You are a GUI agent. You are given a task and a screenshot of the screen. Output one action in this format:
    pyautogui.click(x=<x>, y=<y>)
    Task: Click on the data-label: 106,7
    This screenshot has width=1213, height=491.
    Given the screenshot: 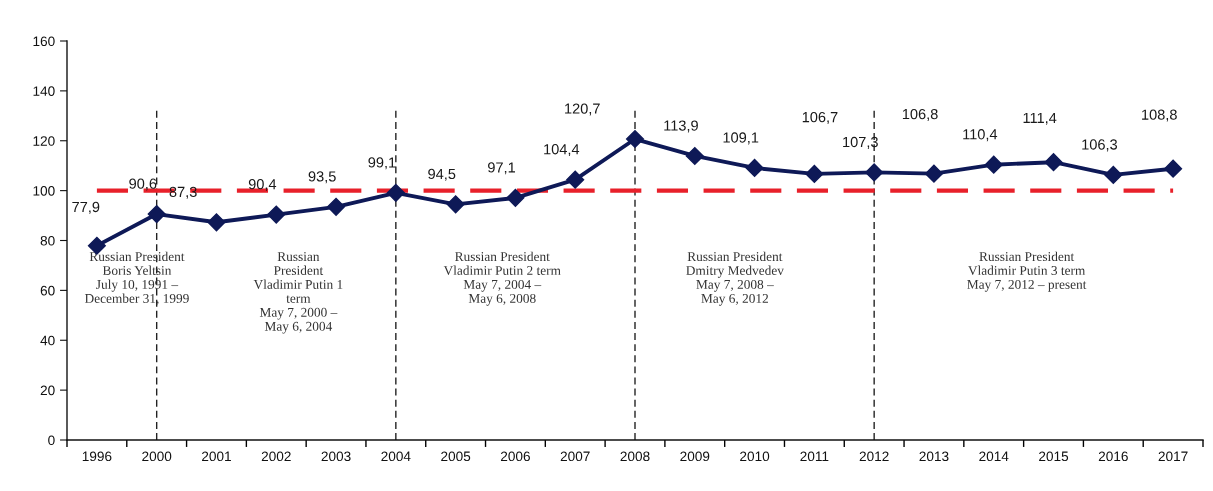 What is the action you would take?
    pyautogui.click(x=820, y=117)
    